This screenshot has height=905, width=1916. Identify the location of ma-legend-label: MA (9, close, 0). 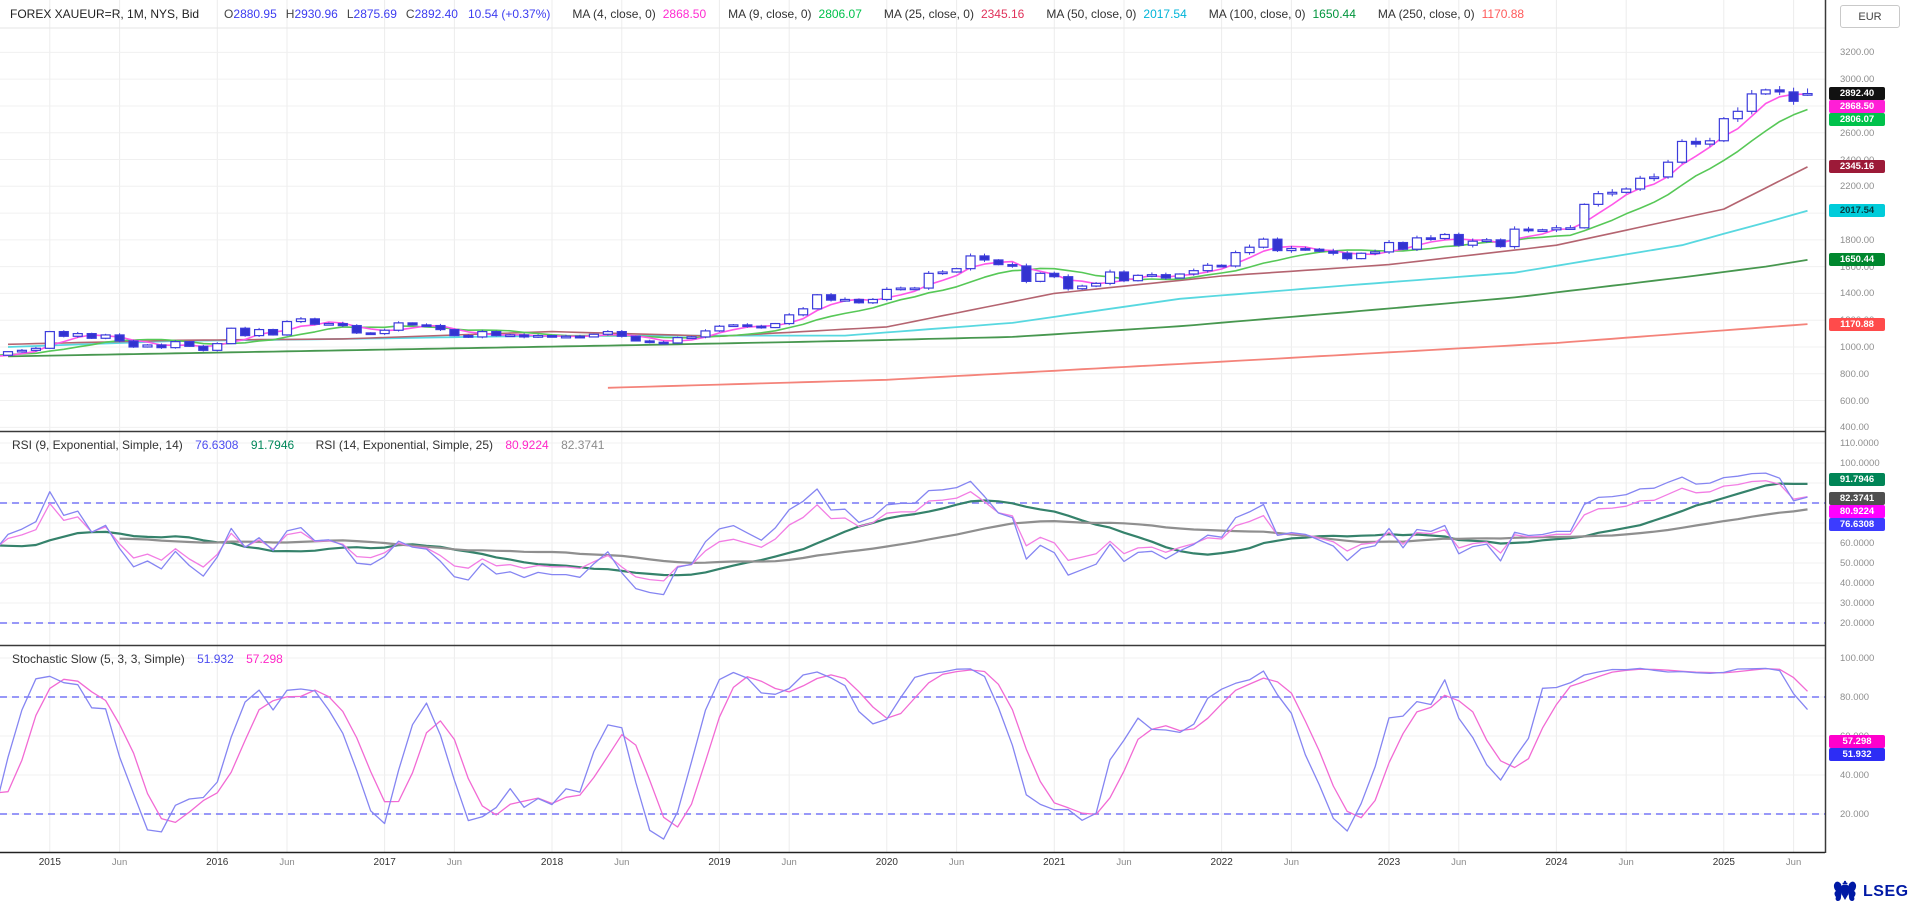
(770, 14).